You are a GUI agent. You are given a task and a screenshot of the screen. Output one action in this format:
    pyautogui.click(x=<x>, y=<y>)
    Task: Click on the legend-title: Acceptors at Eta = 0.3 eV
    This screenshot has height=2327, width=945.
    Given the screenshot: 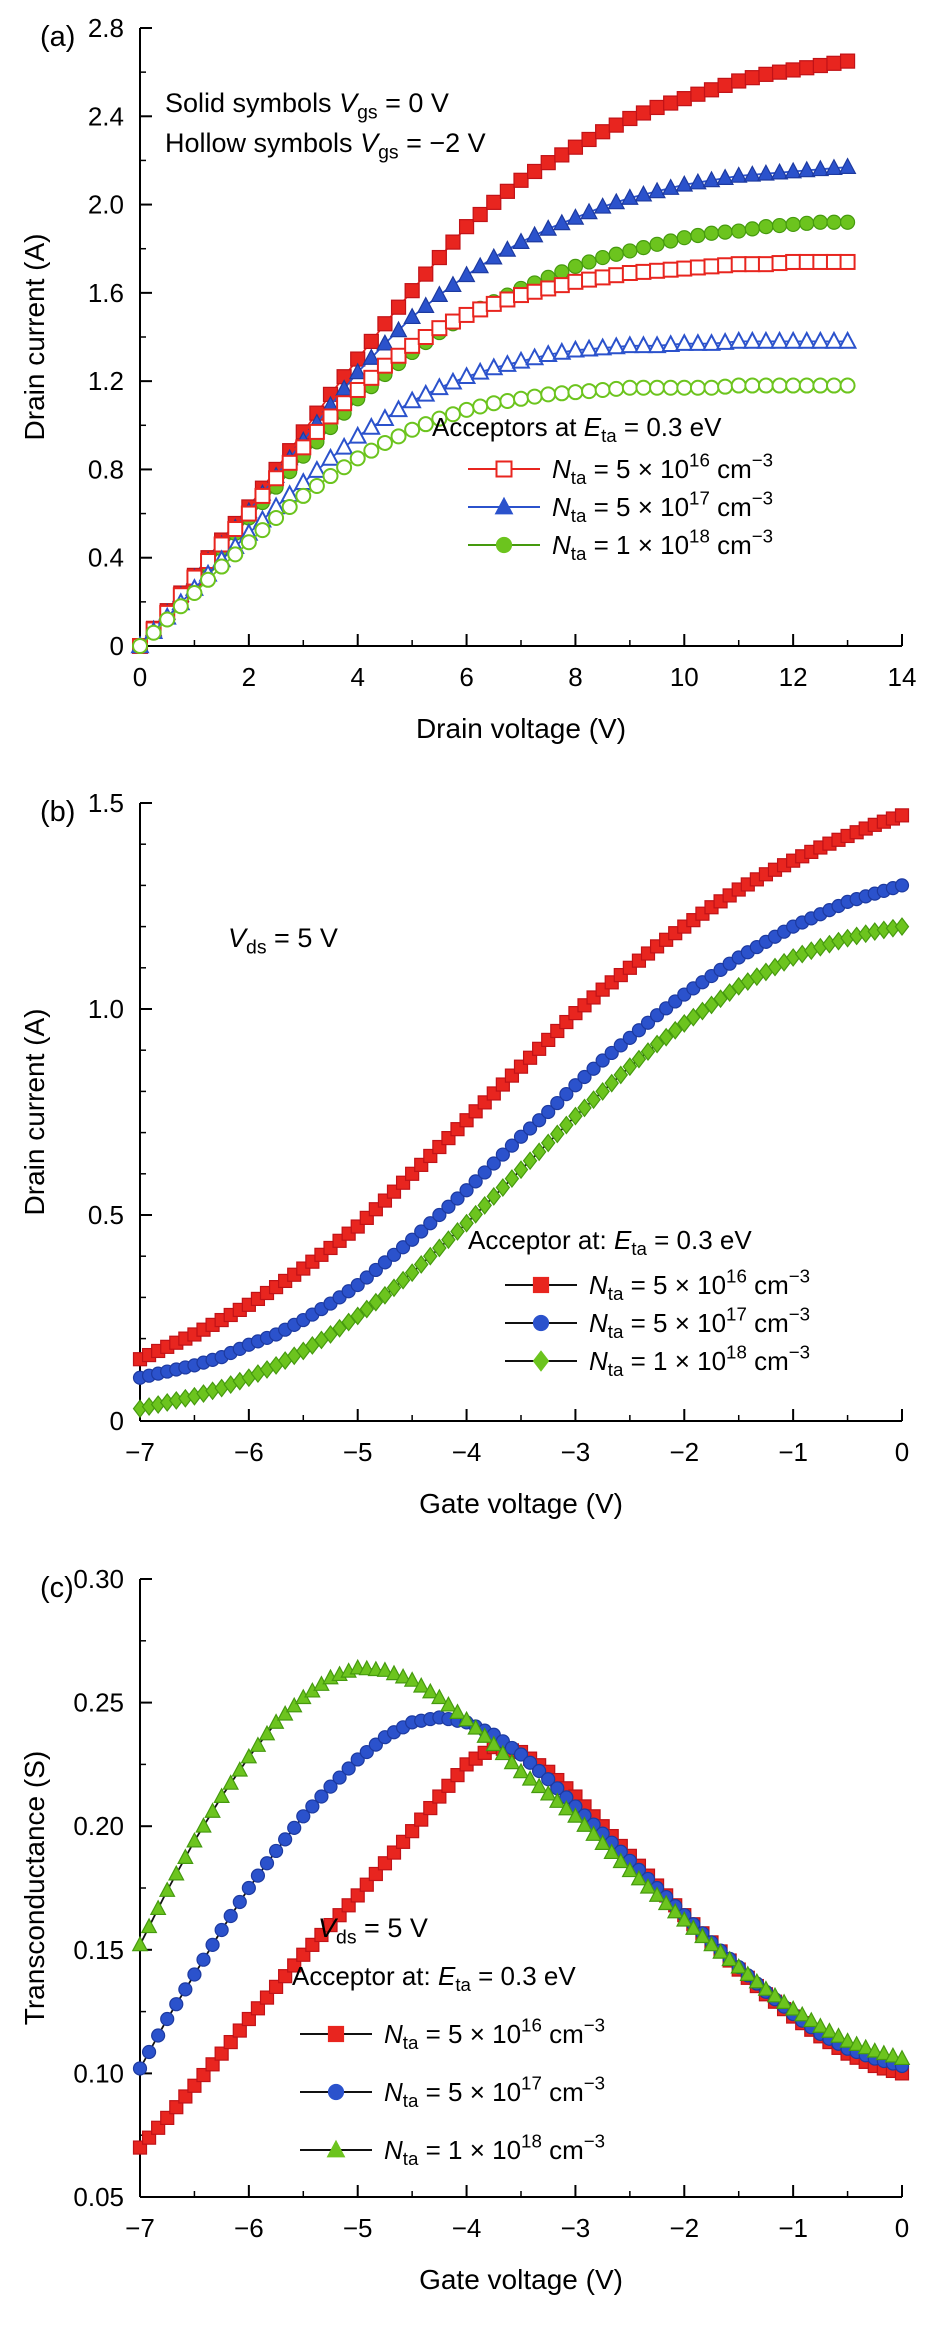 What is the action you would take?
    pyautogui.click(x=577, y=429)
    